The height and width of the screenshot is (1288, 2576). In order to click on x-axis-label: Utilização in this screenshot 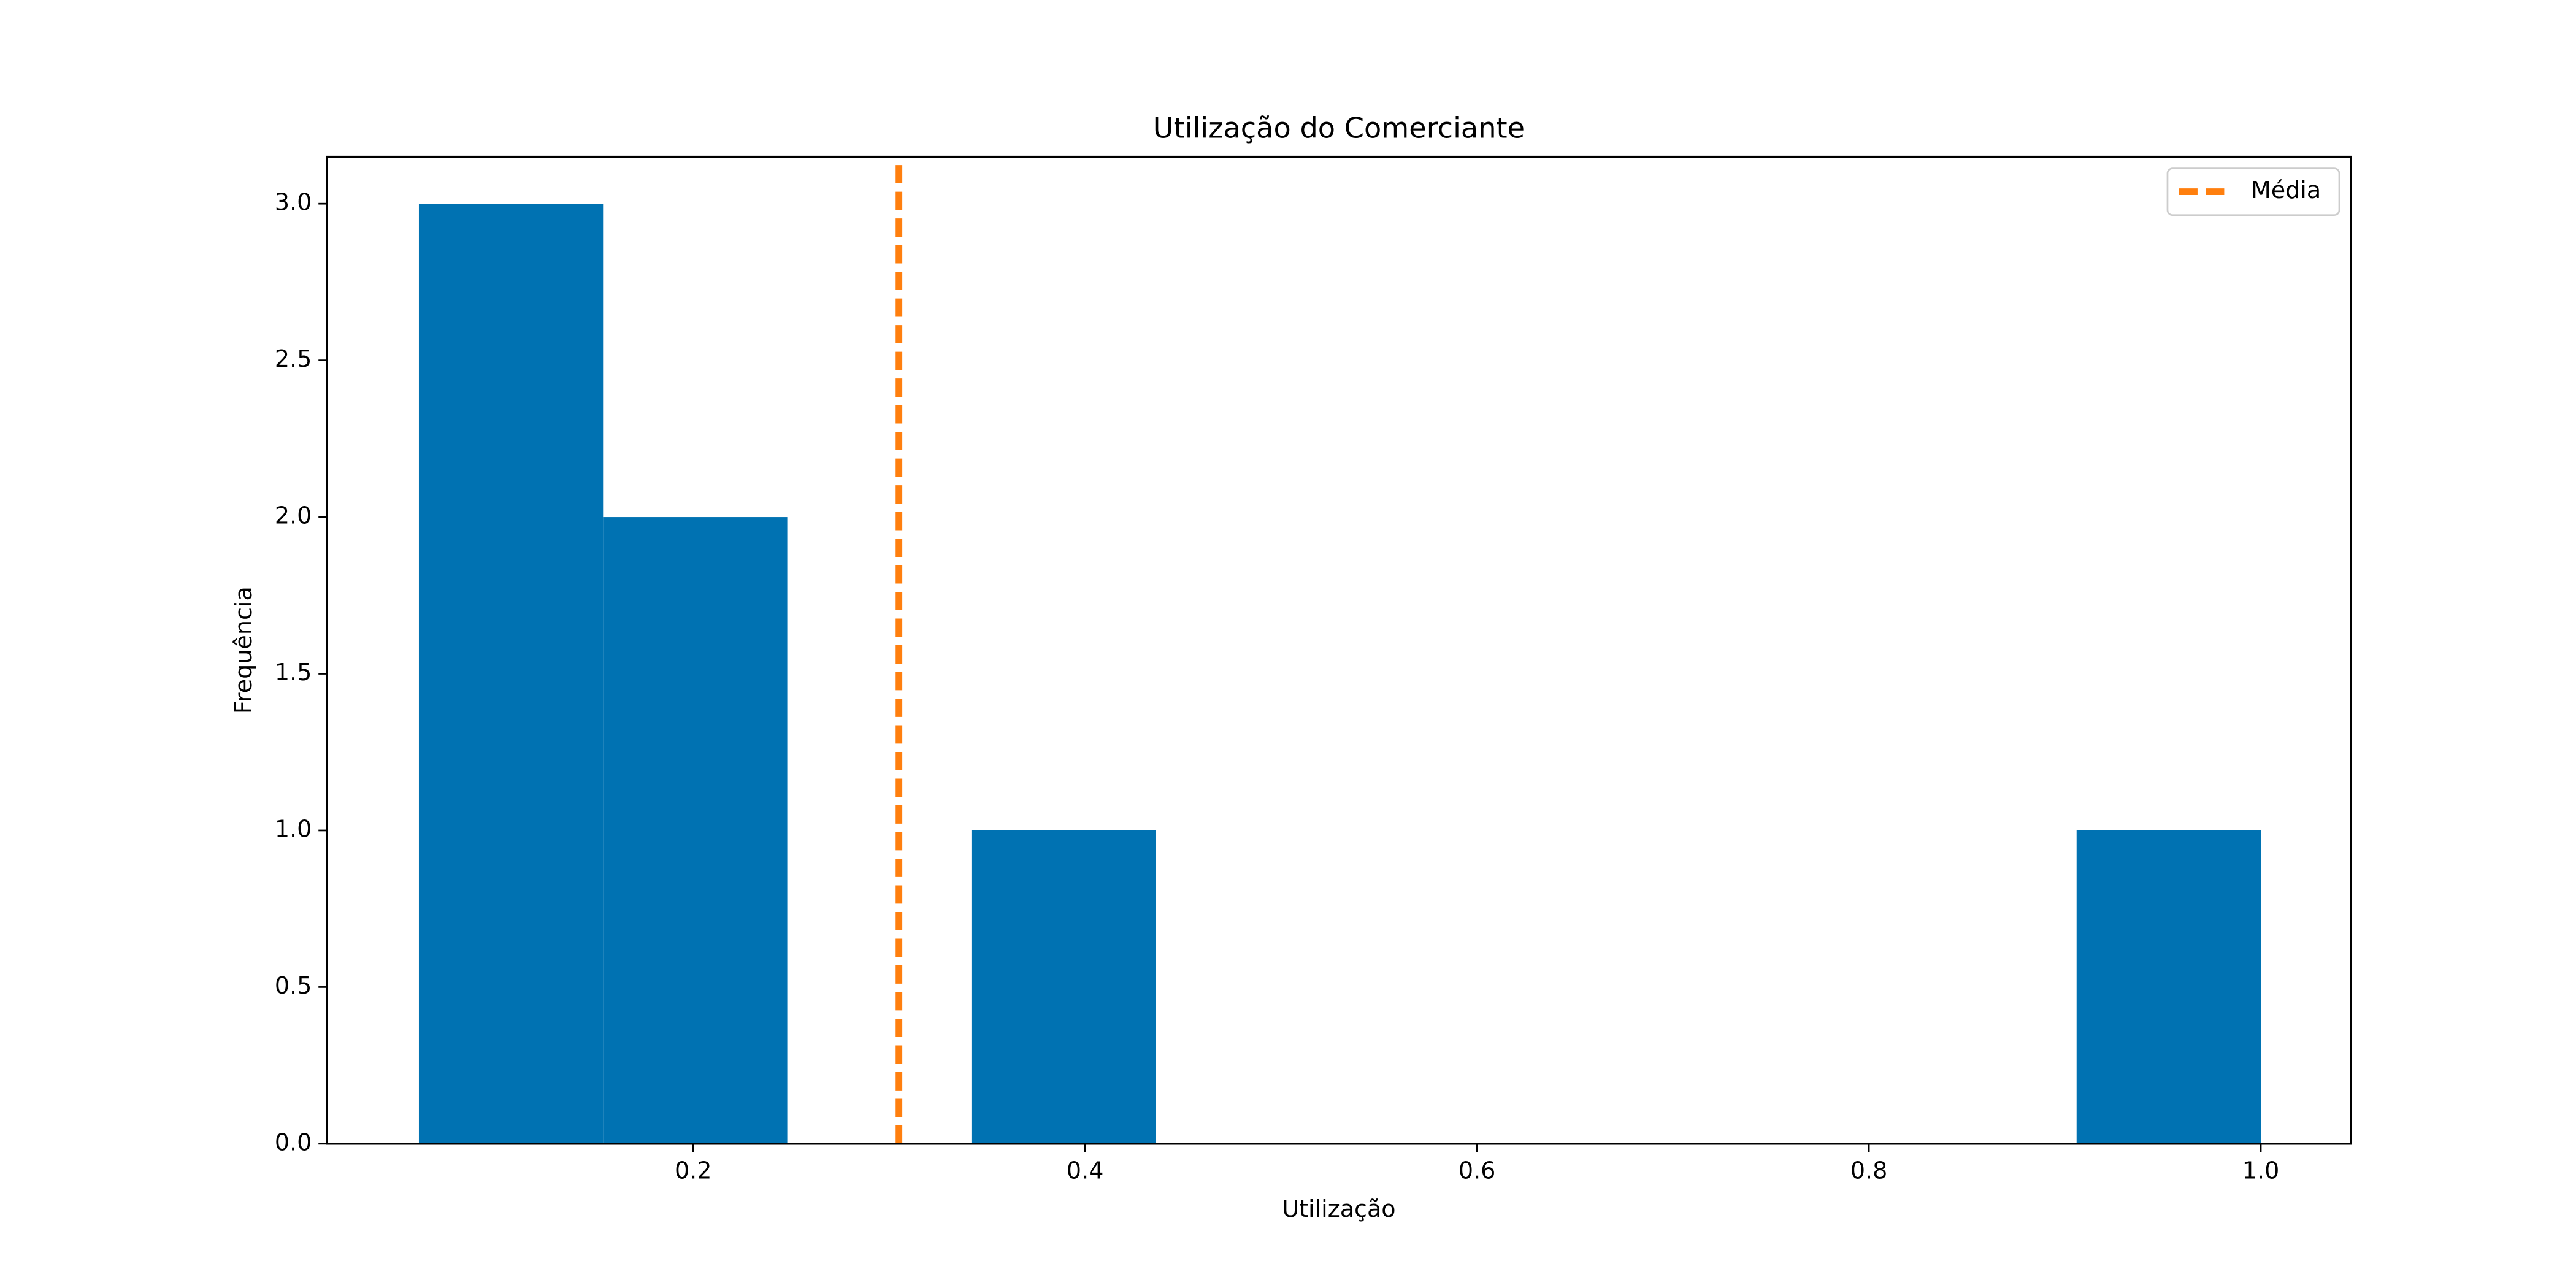, I will do `click(1338, 1208)`.